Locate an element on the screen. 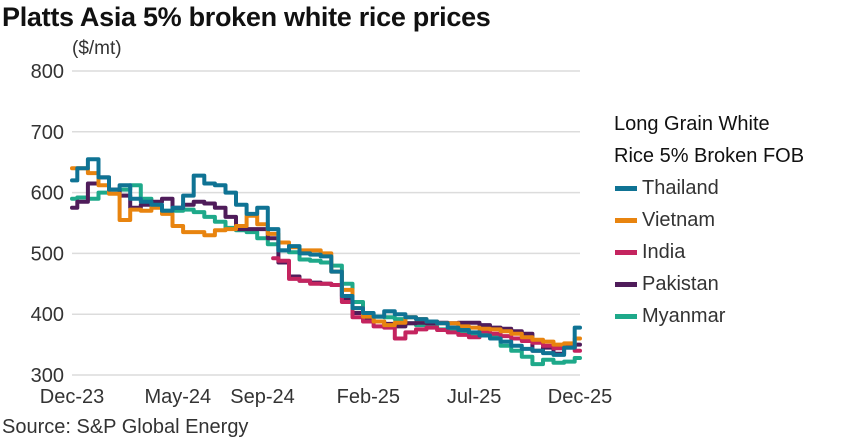 The width and height of the screenshot is (842, 443). x-tick-label: Jul-25 is located at coordinates (474, 397).